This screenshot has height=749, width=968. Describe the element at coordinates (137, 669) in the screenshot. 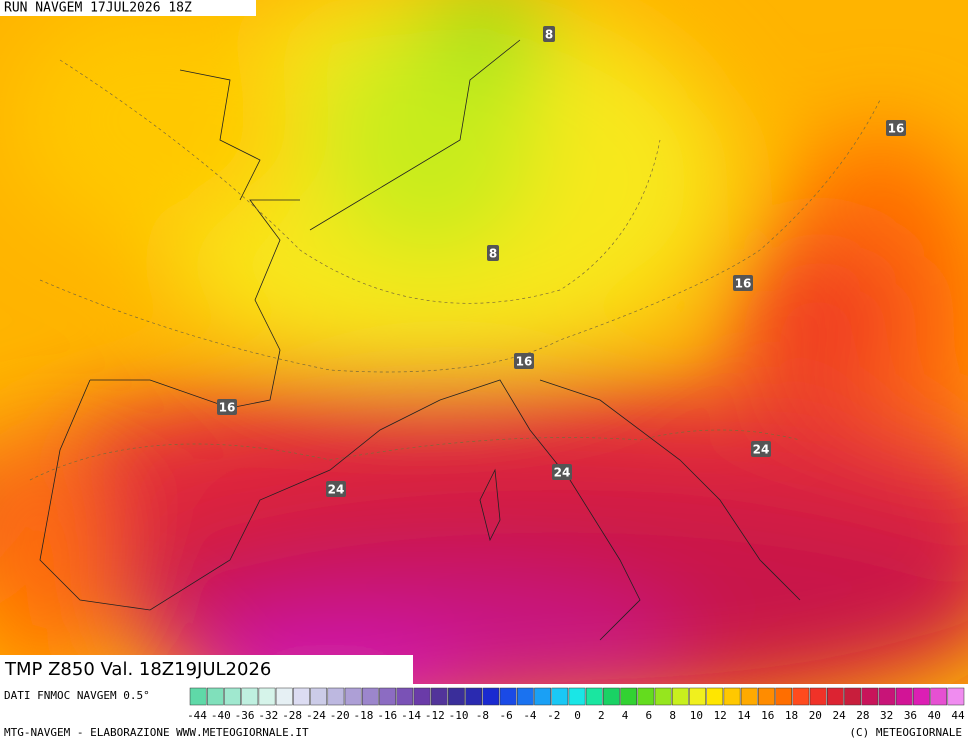

I see `caption-title: TMP Z850 Val. 18Z19JUL2026` at that location.